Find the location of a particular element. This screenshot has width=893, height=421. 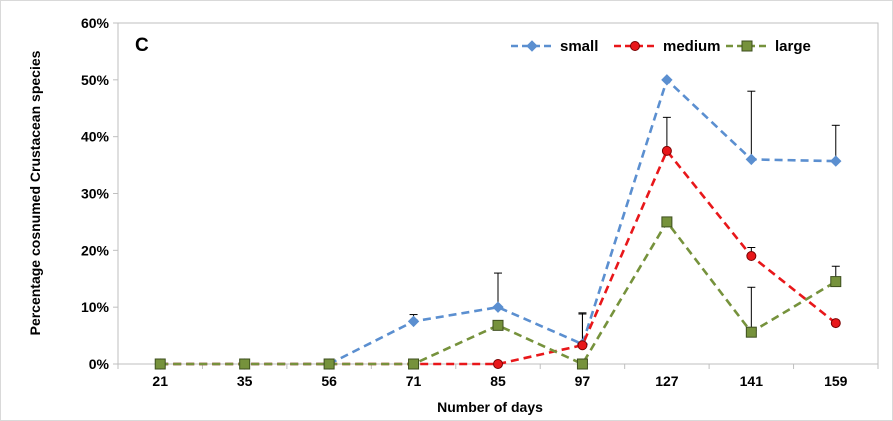

legend-label-small: small is located at coordinates (579, 46).